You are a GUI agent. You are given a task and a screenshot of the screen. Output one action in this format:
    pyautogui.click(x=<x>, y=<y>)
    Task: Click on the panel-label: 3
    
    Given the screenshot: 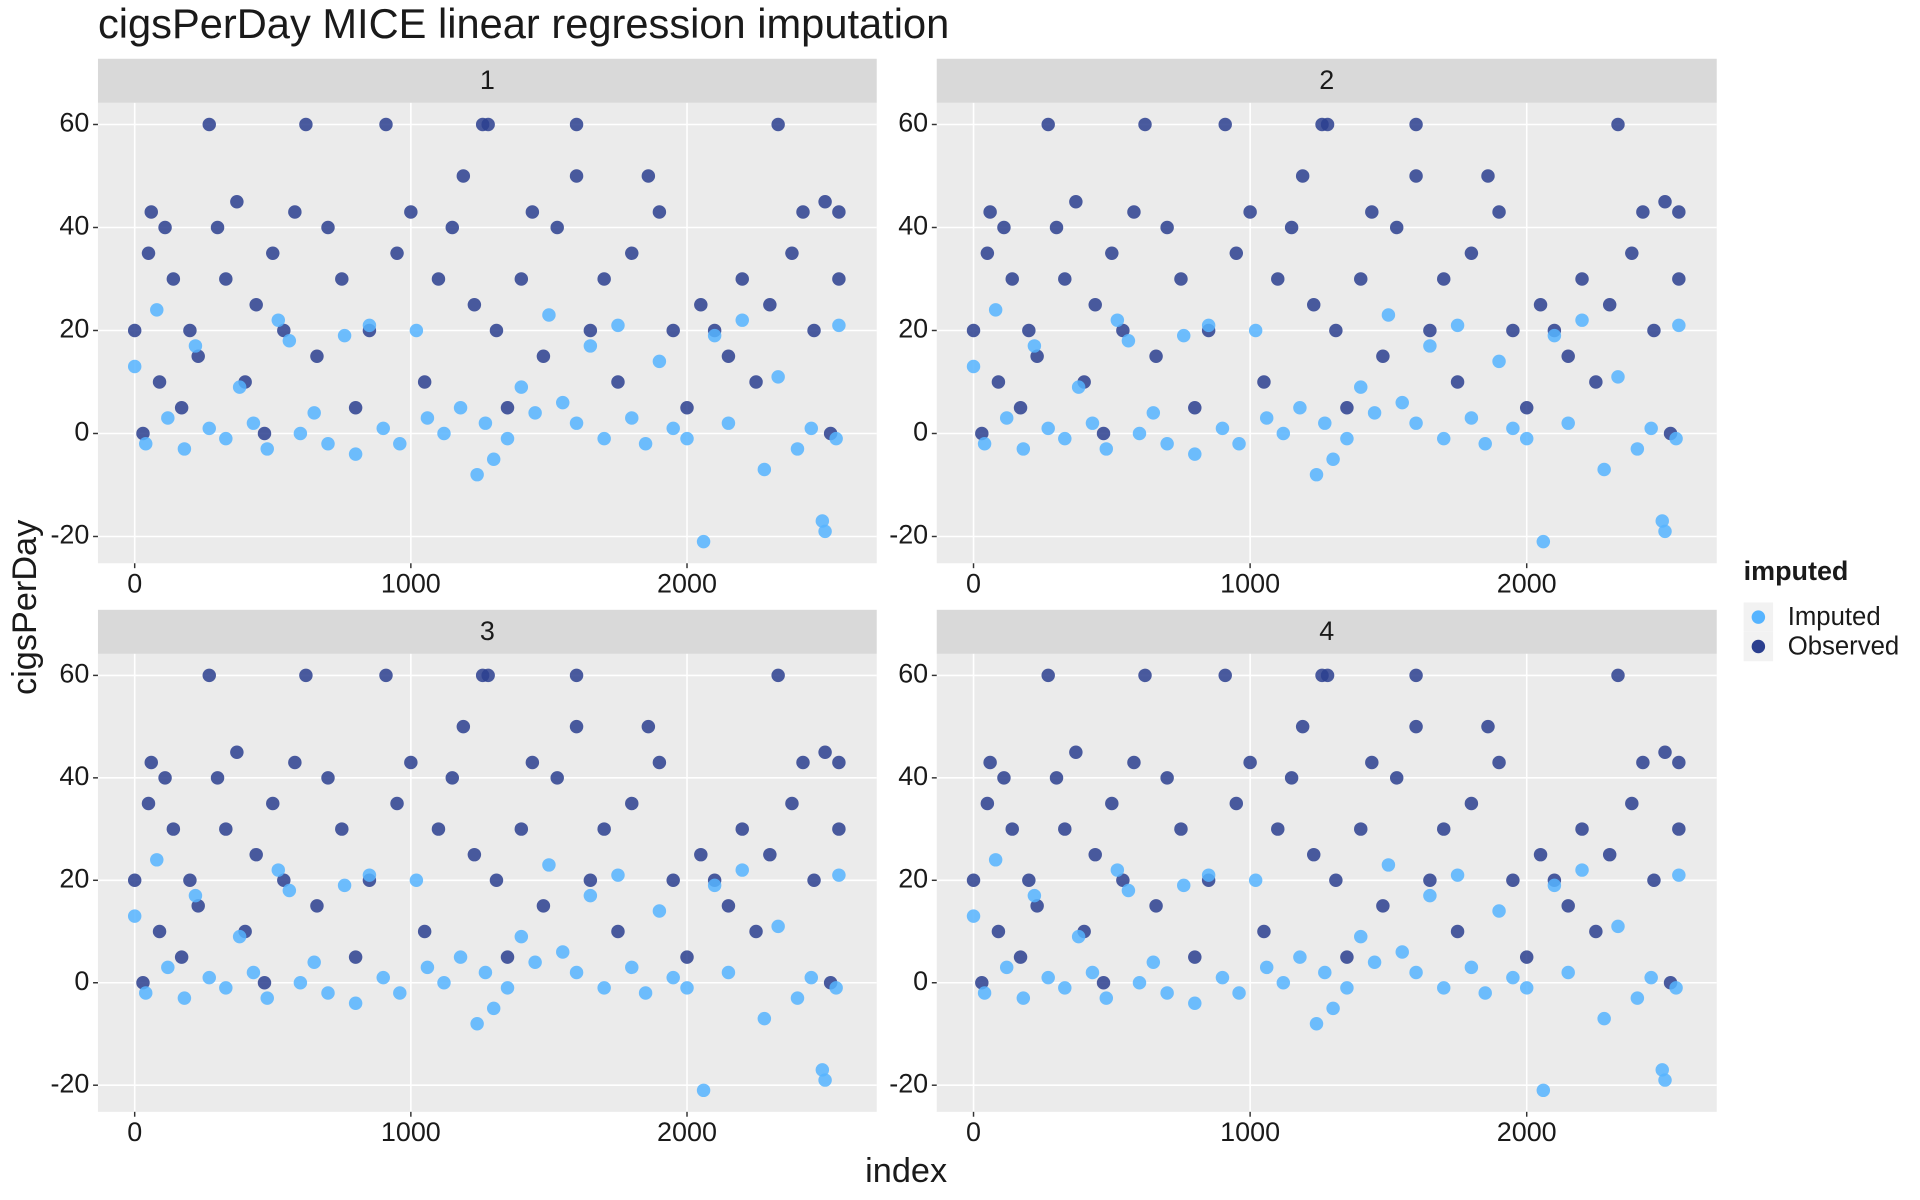 What is the action you would take?
    pyautogui.click(x=487, y=631)
    